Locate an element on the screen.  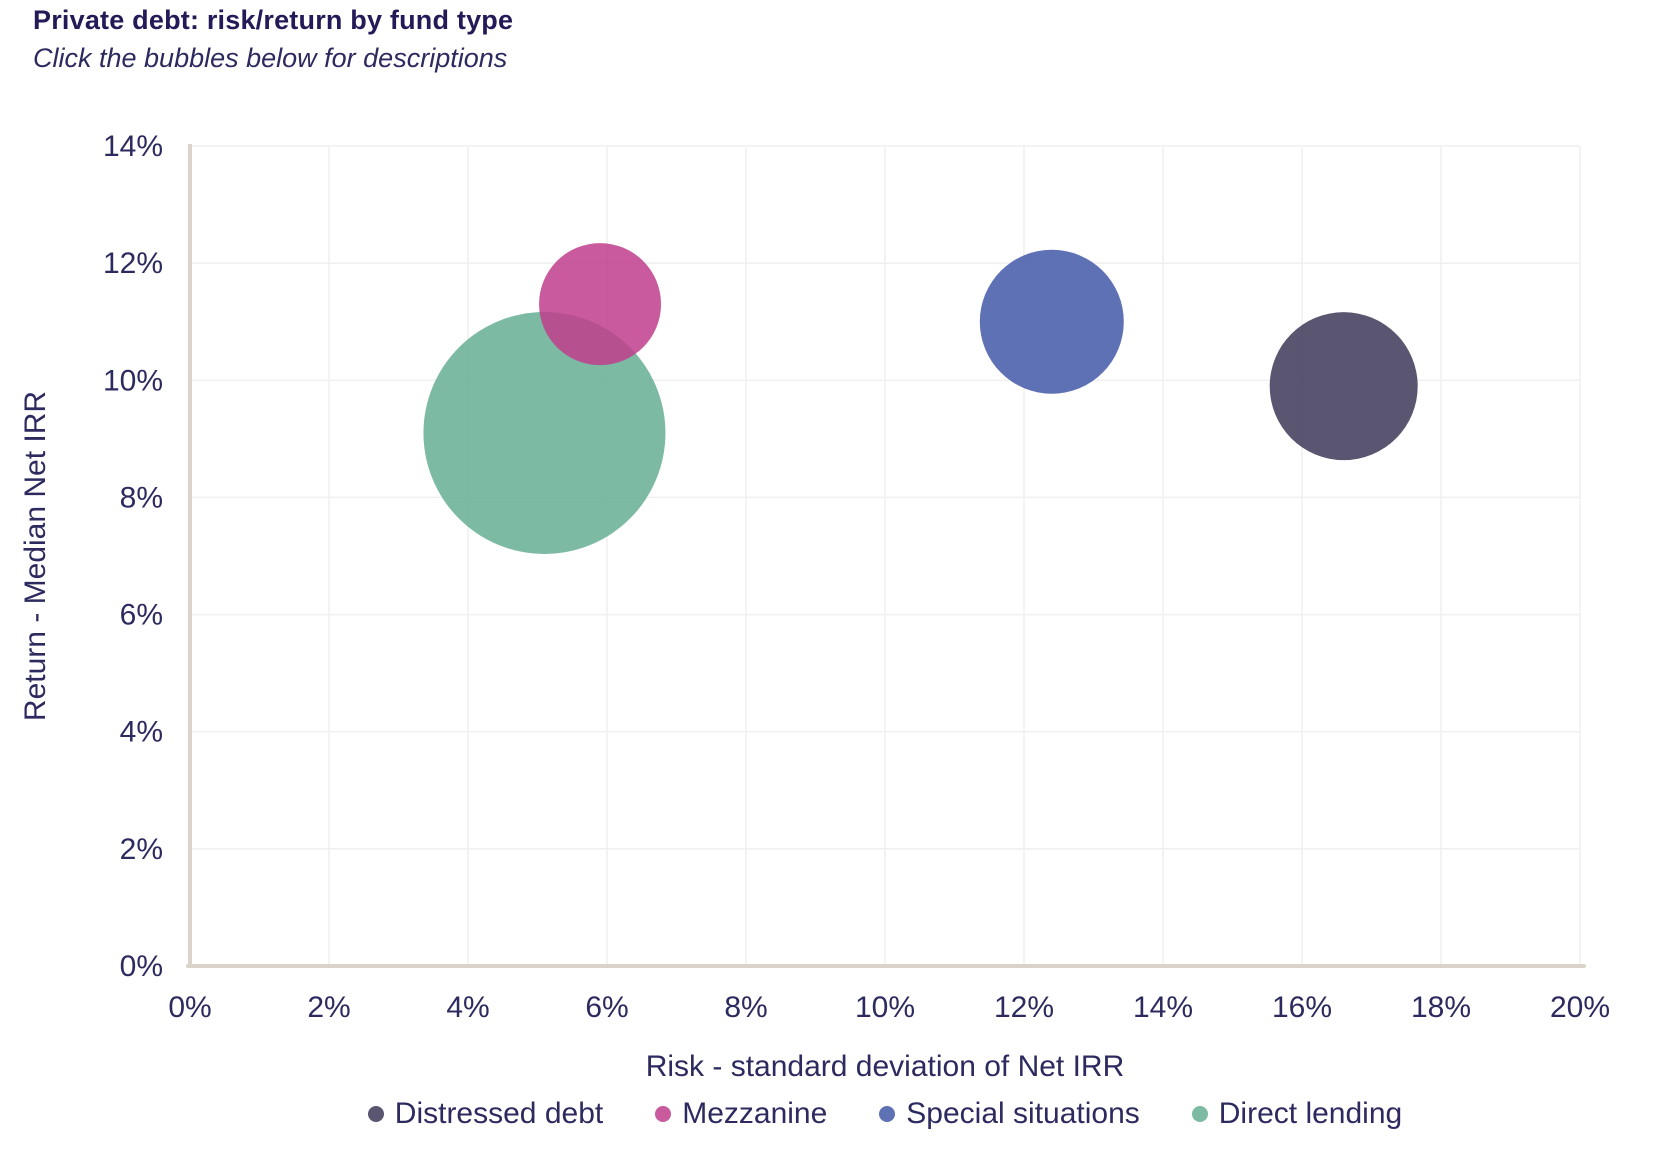
x-tick-label: 16% is located at coordinates (1302, 1007).